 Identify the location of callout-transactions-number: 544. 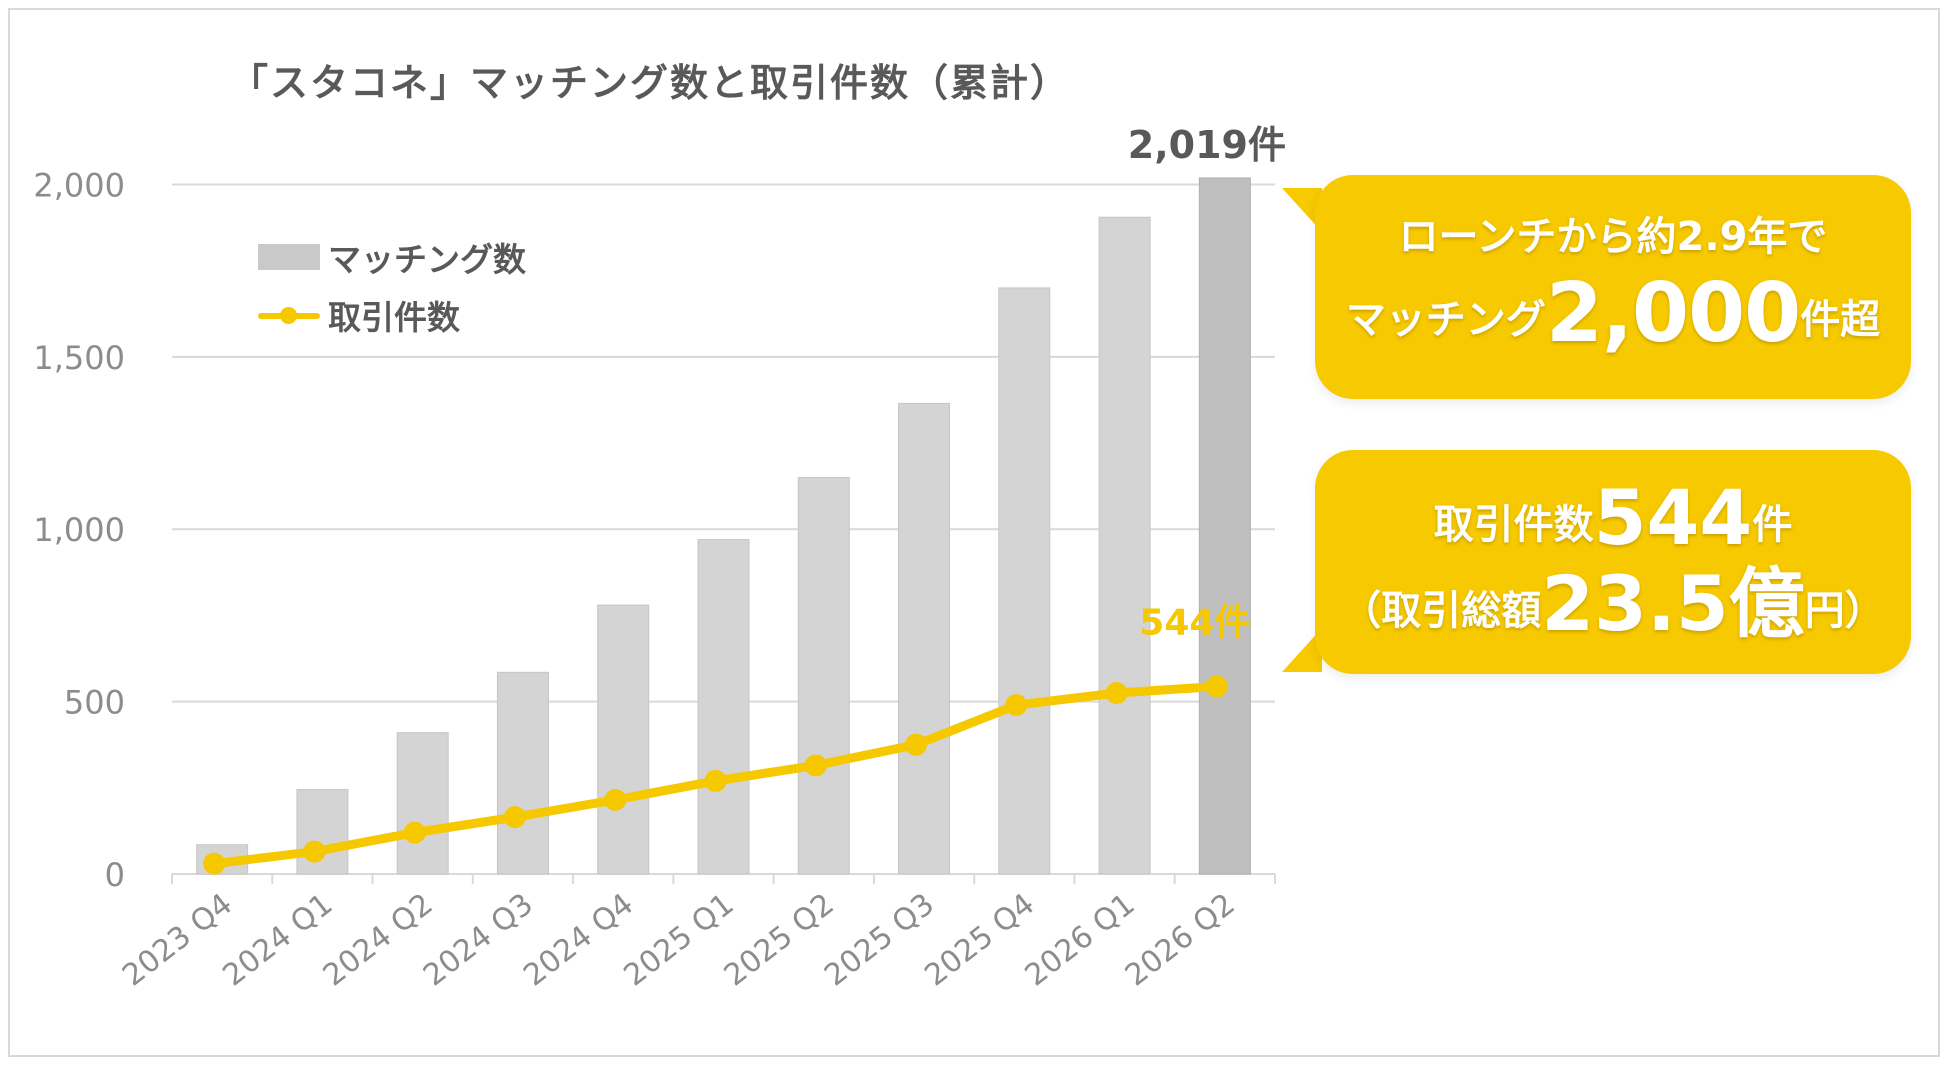
(1673, 517).